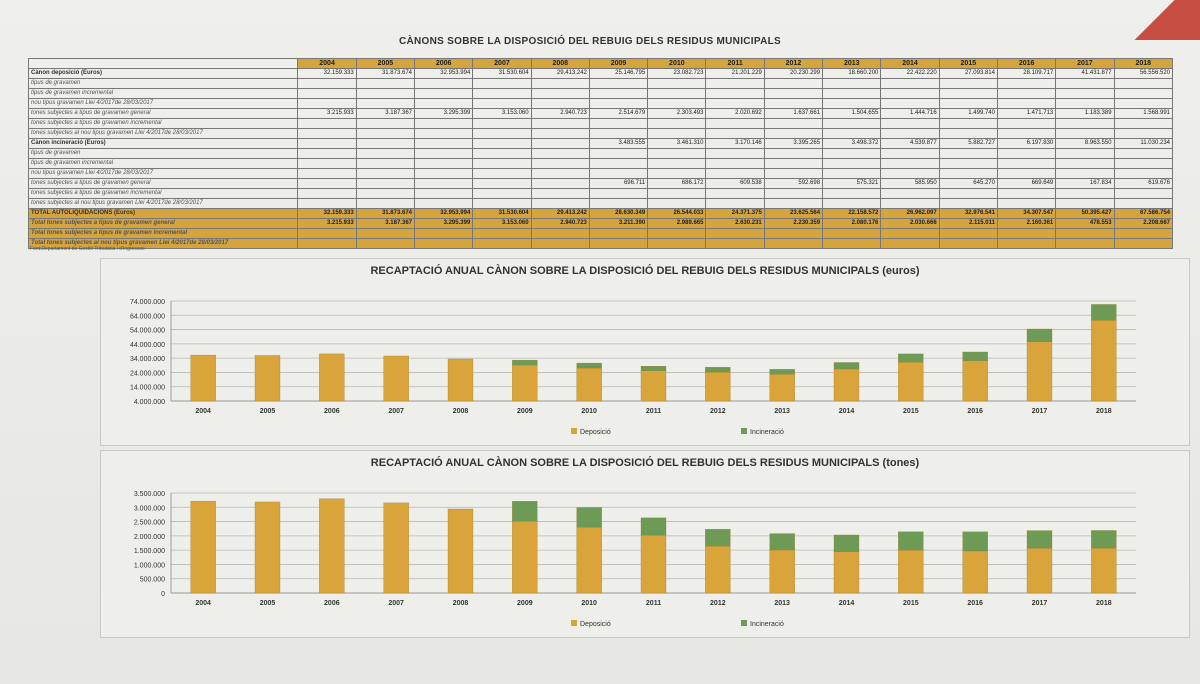  I want to click on table-cell: 592.698, so click(793, 183).